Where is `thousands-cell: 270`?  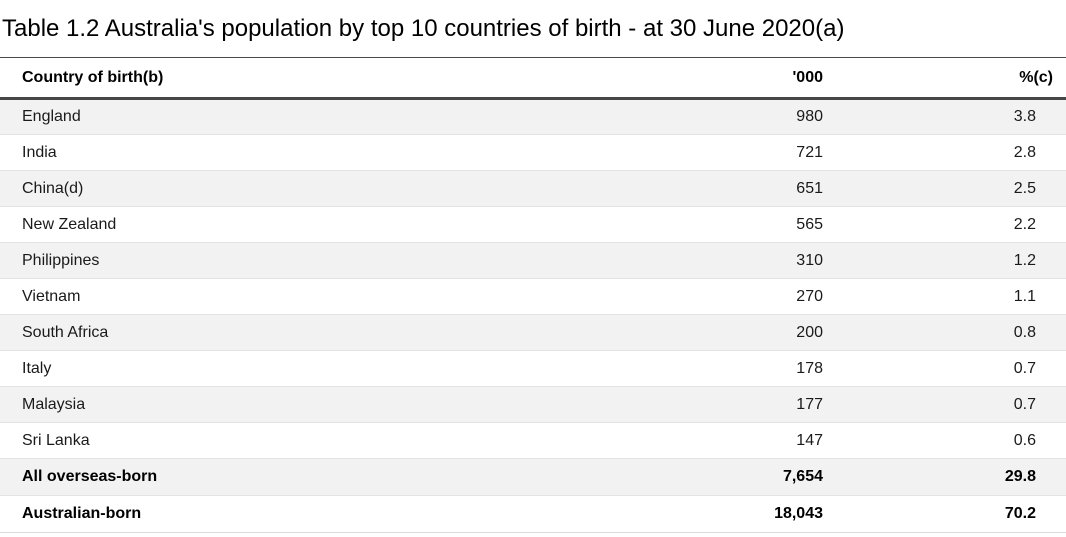 thousands-cell: 270 is located at coordinates (809, 296).